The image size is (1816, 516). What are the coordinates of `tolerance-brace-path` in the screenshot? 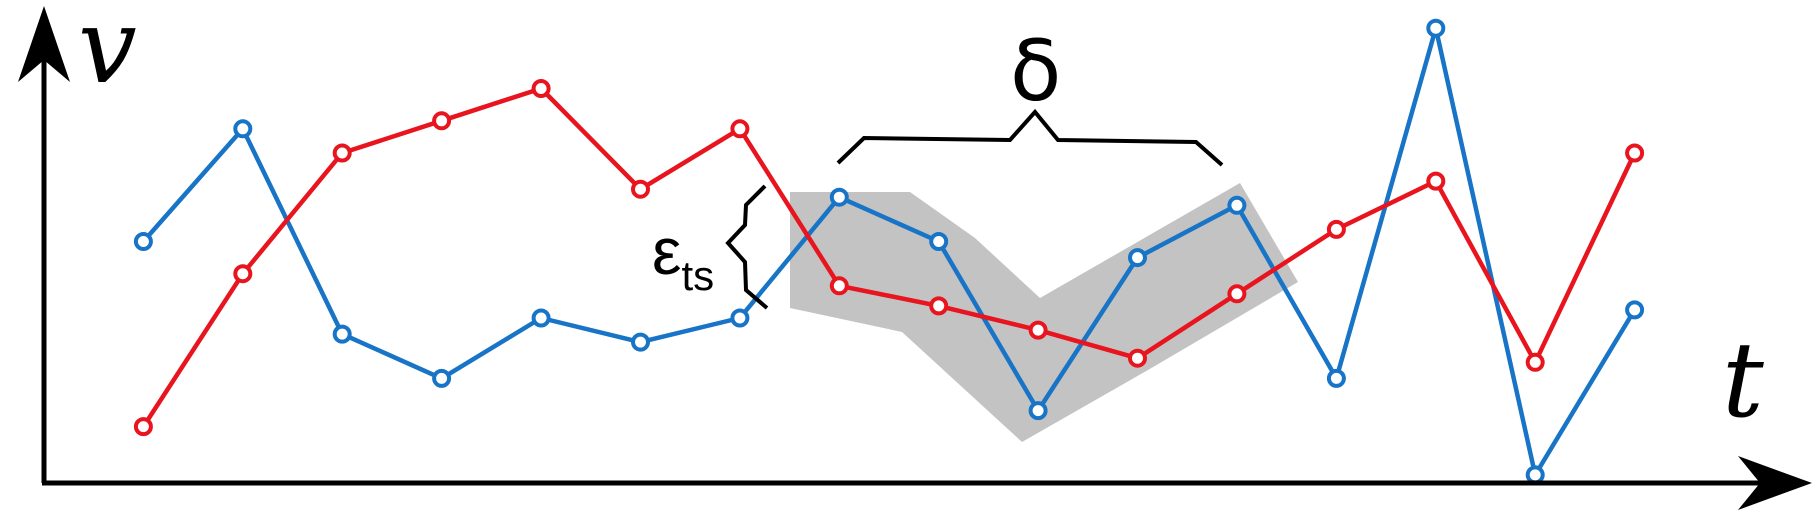 It's located at (747, 247).